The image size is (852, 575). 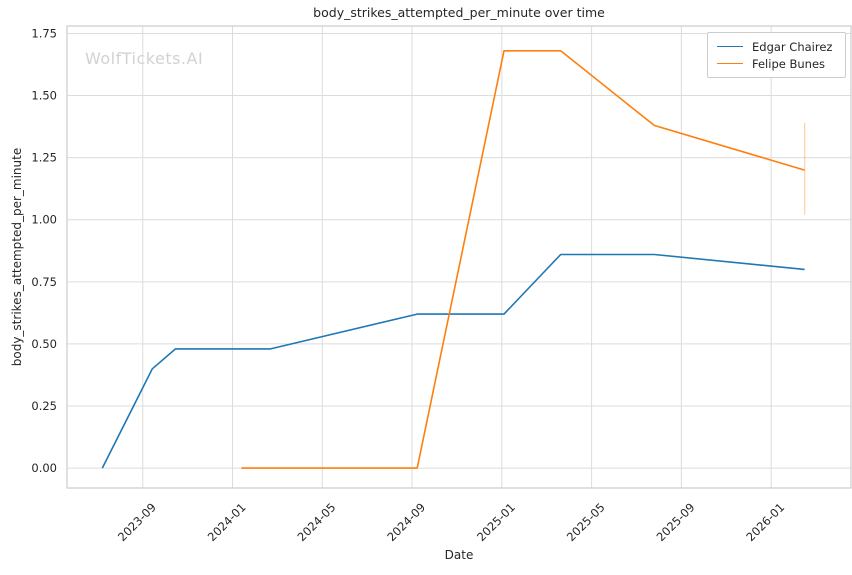 I want to click on legend: Edgar Chairez Felipe Bunes, so click(x=776, y=55).